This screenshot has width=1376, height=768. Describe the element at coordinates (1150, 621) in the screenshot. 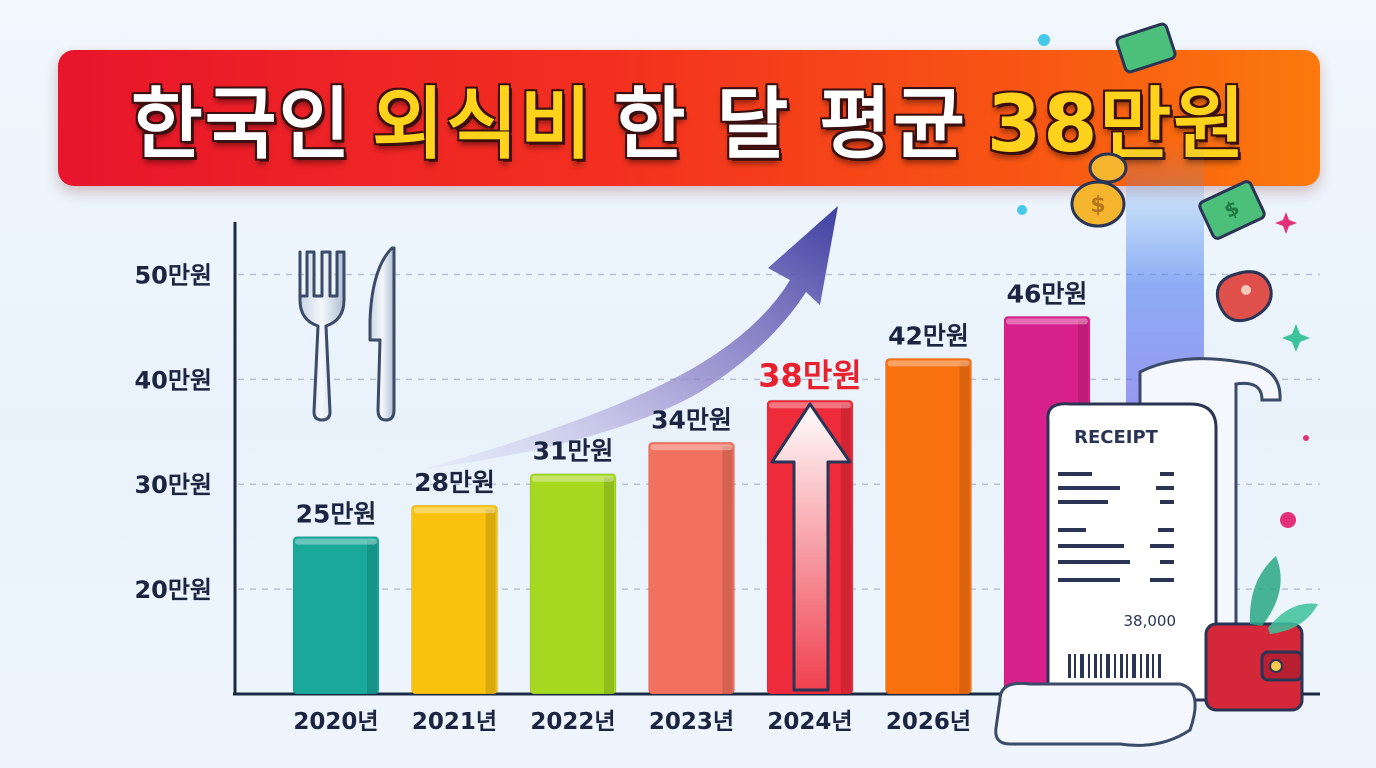

I see `receipt-total: 38,000` at that location.